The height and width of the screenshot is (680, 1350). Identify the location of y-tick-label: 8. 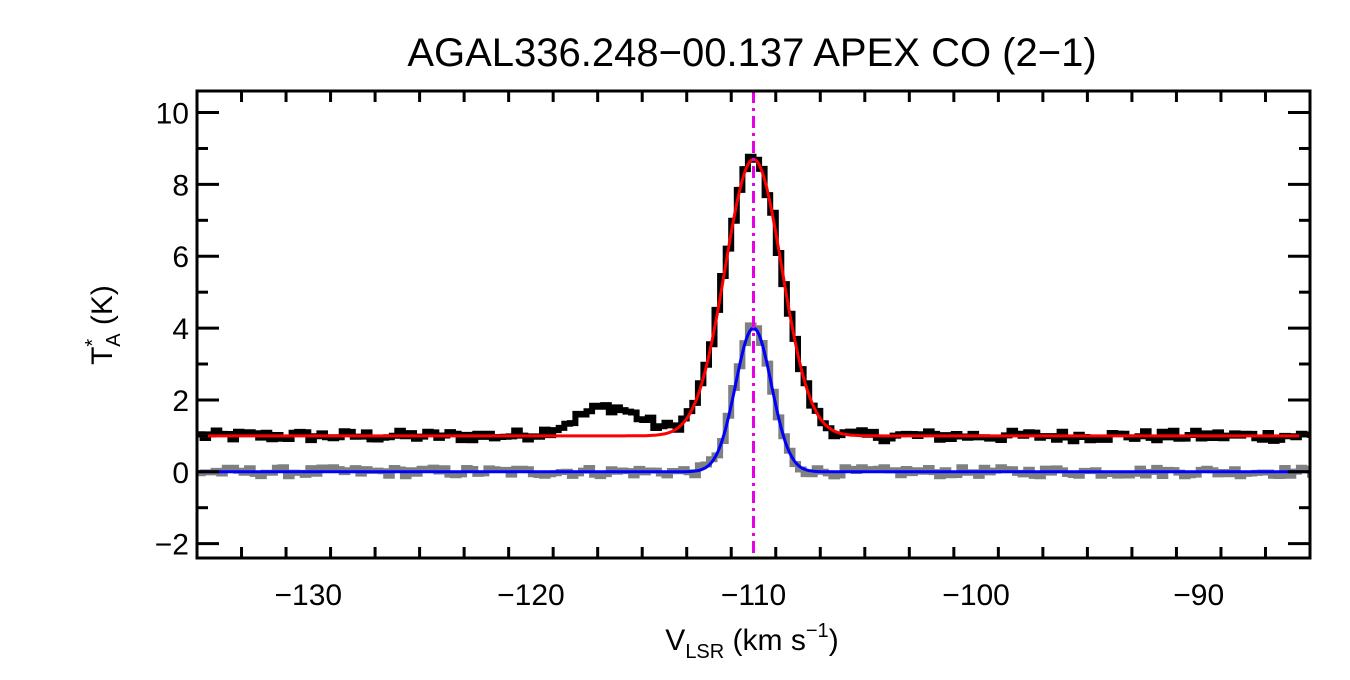
(180, 185).